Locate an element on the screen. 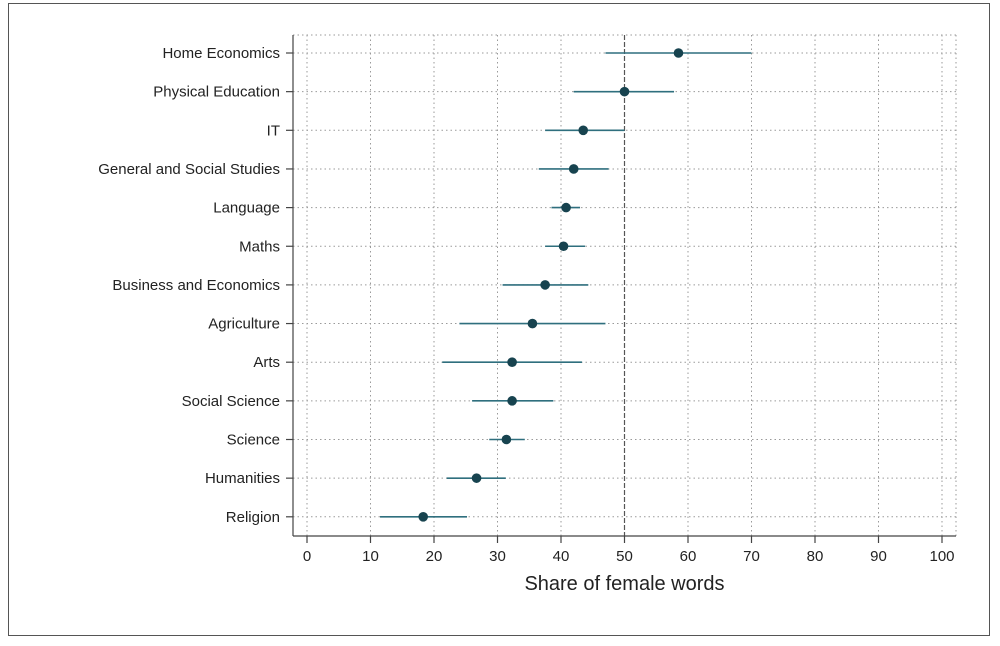 The height and width of the screenshot is (646, 1000). x-tick-label: 70 is located at coordinates (751, 556).